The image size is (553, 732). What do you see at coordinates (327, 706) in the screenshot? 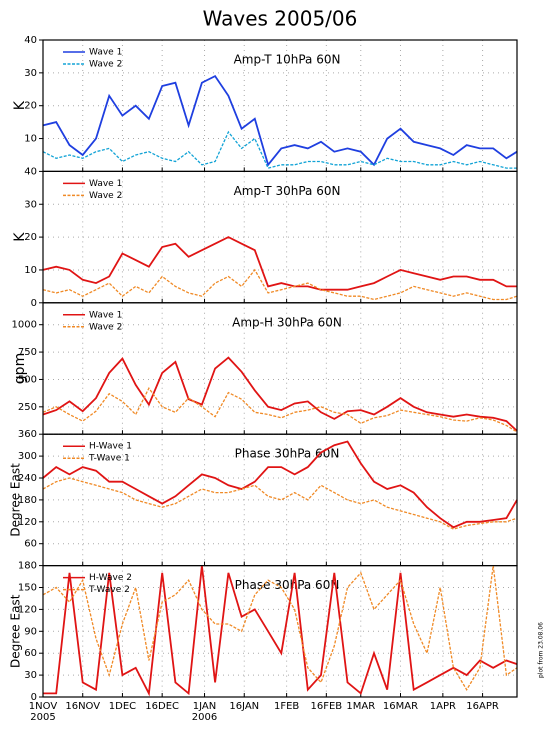
I see `x-tick-label: 16FEB` at bounding box center [327, 706].